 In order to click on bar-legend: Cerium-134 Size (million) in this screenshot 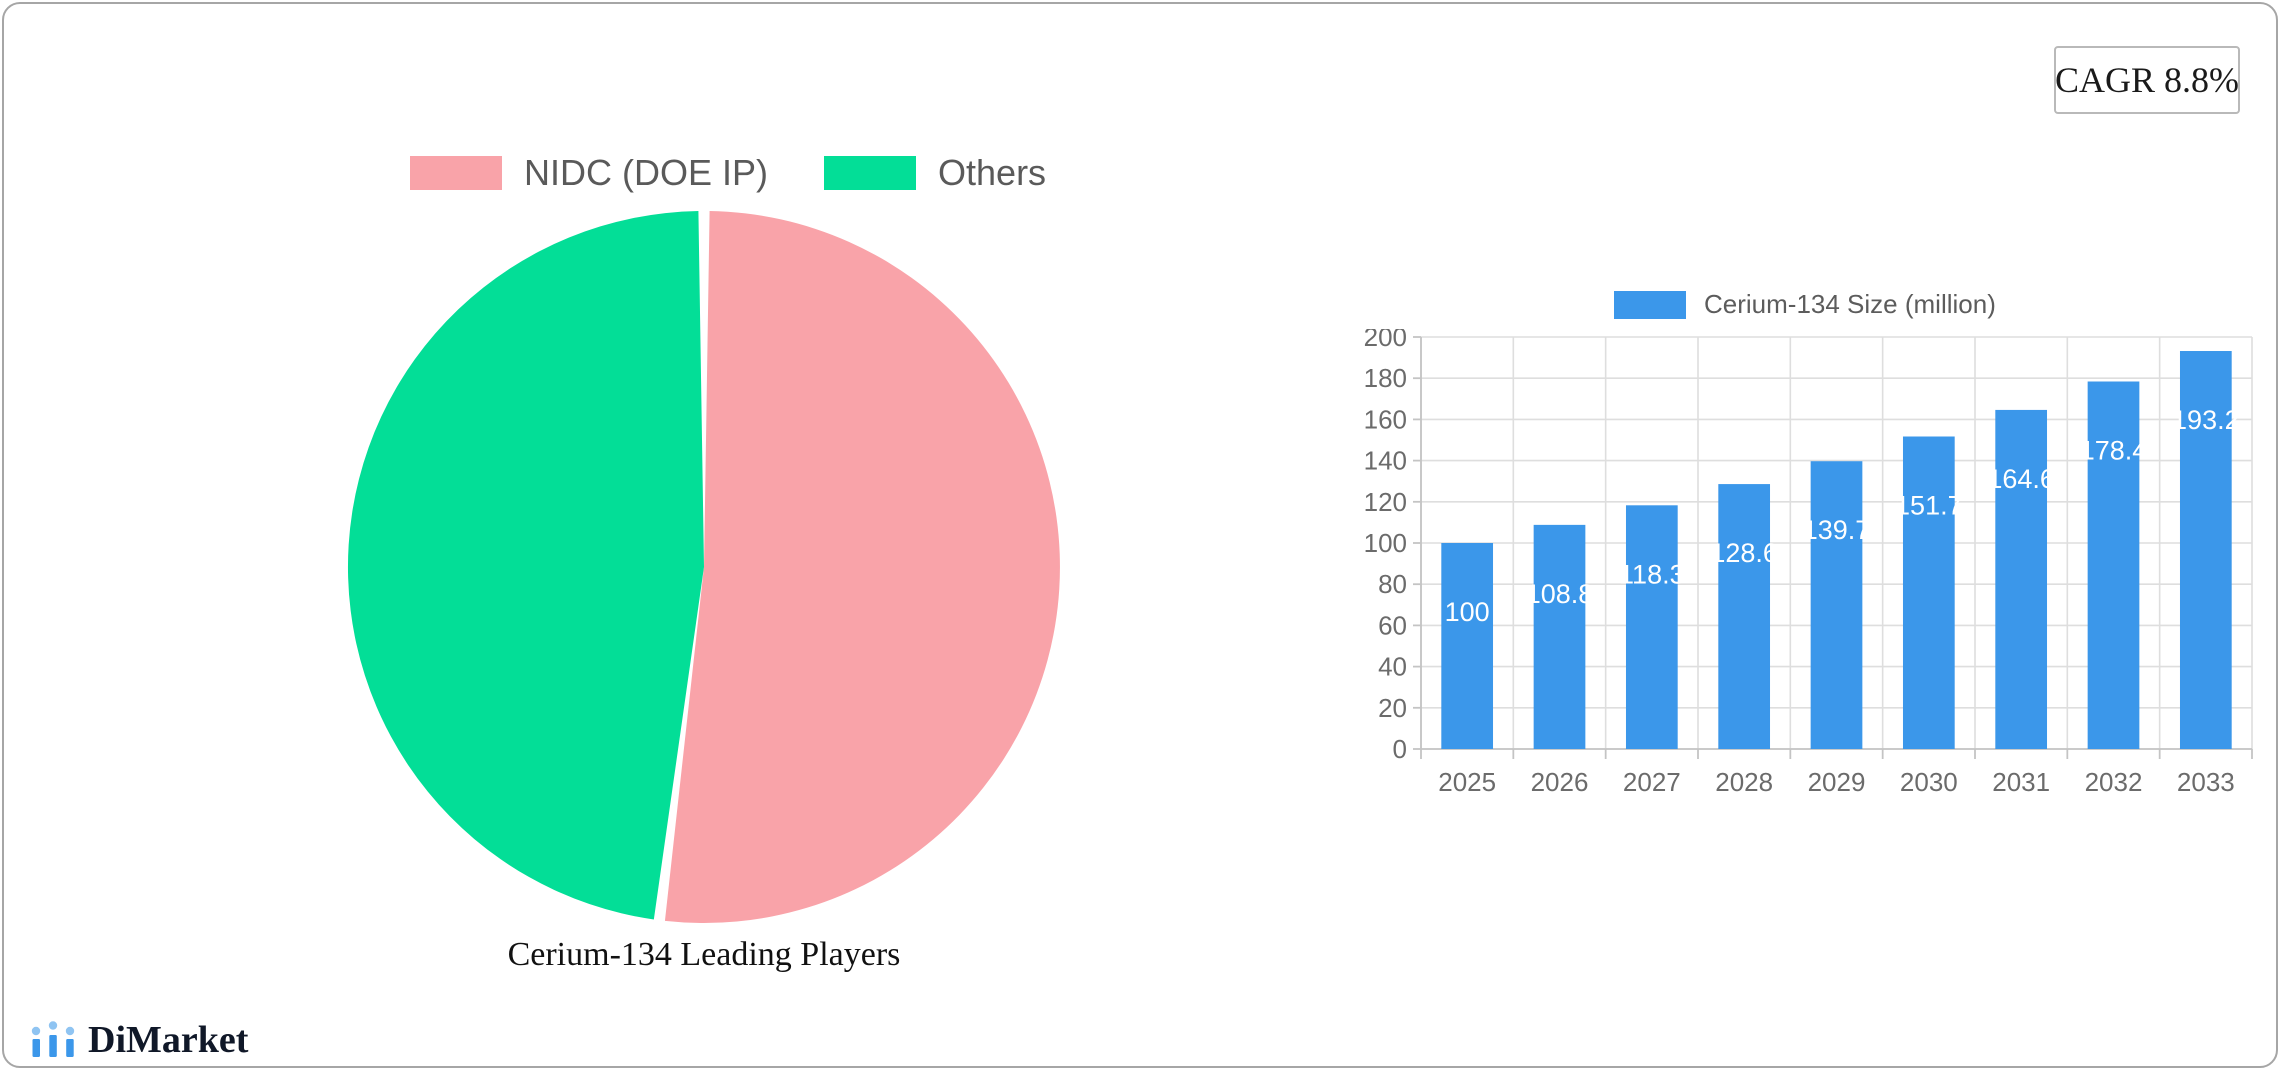, I will do `click(1805, 304)`.